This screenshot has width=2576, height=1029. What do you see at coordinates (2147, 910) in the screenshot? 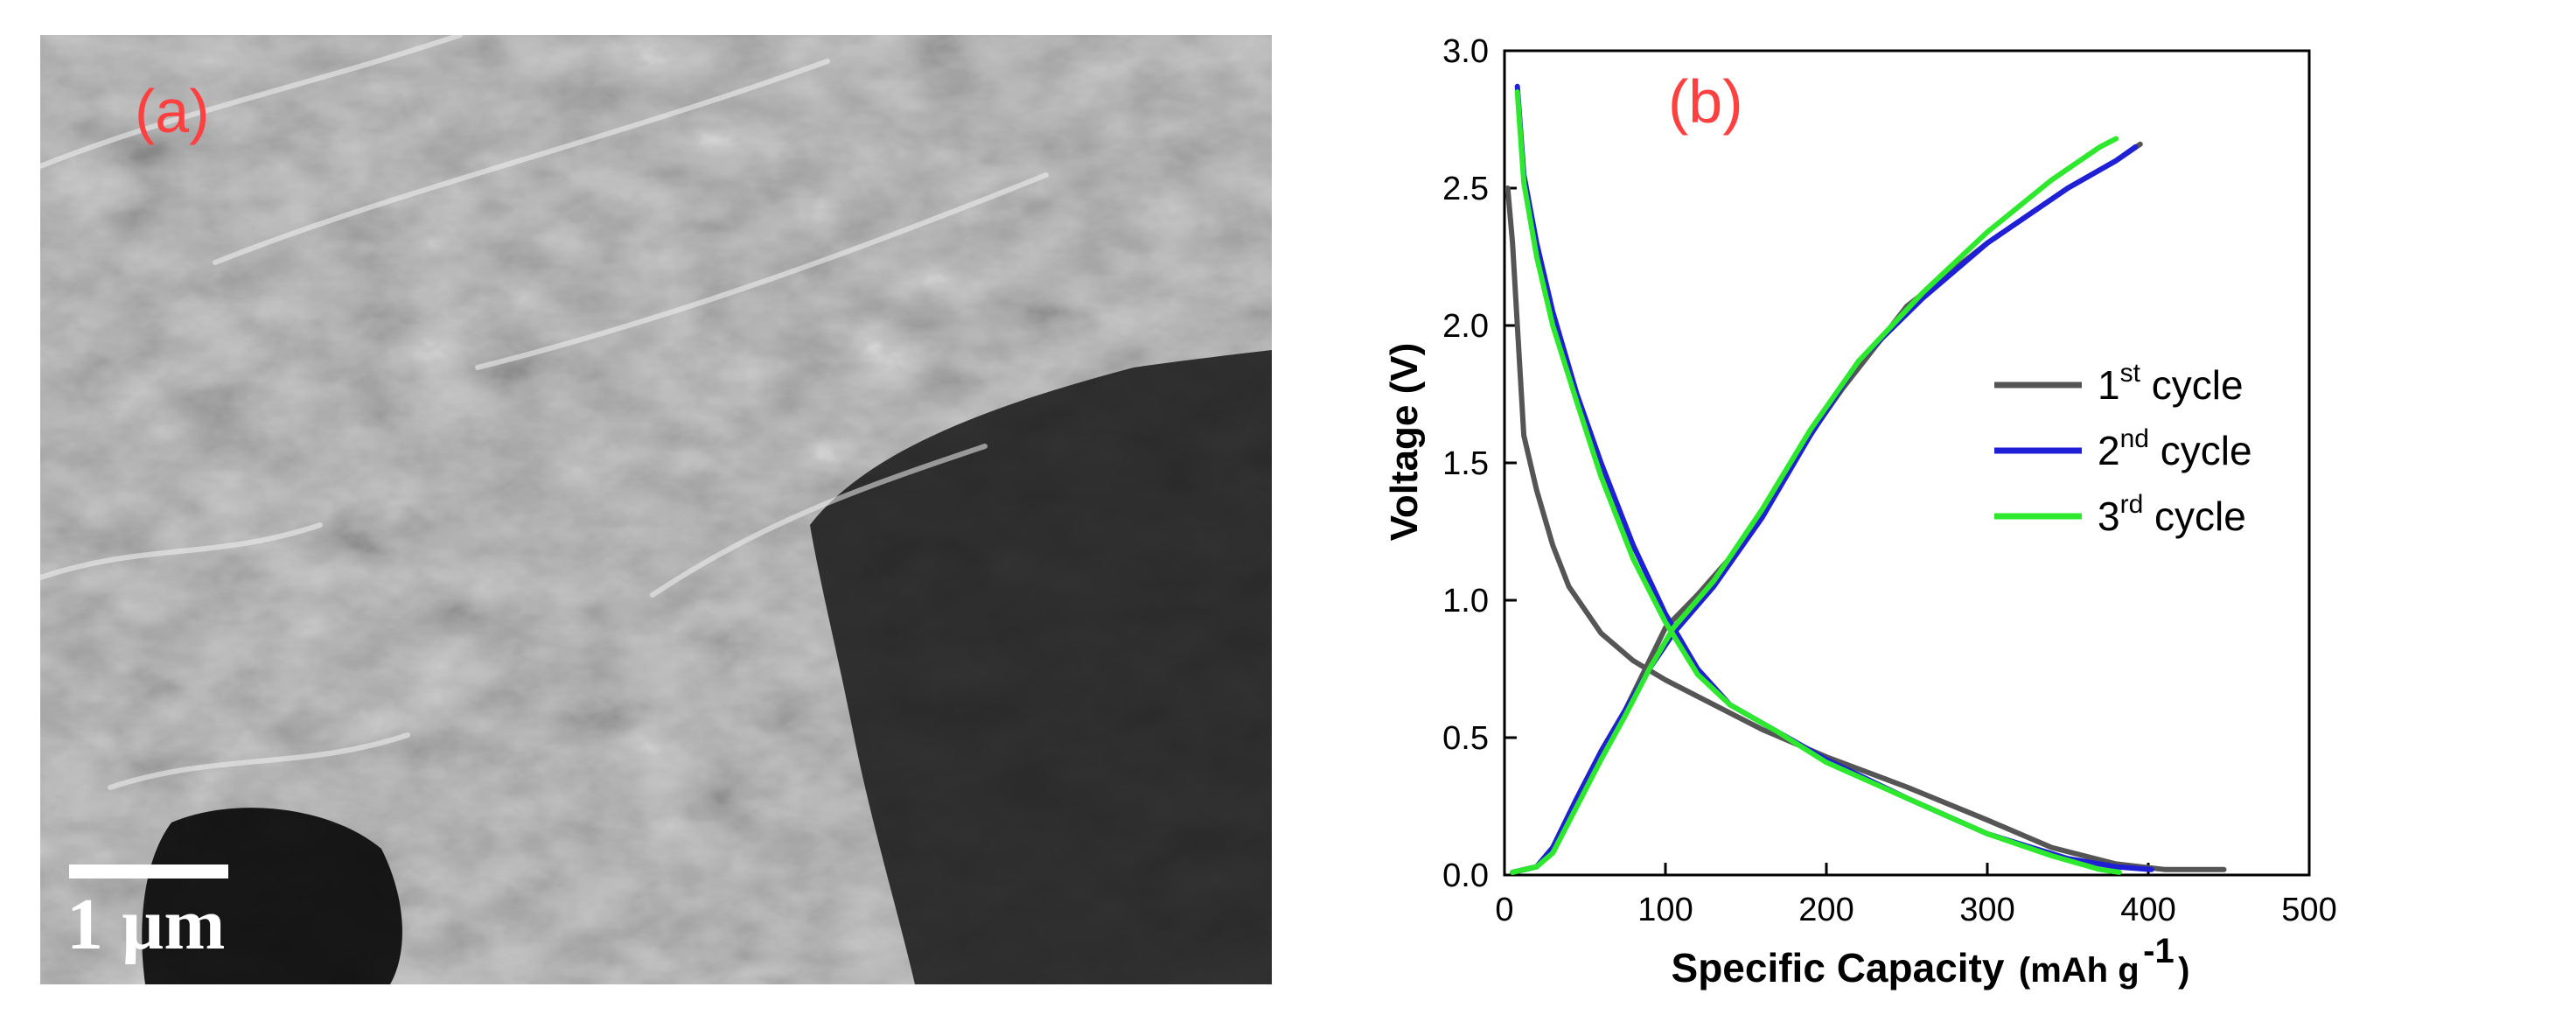
I see `x-tick-label: 400` at bounding box center [2147, 910].